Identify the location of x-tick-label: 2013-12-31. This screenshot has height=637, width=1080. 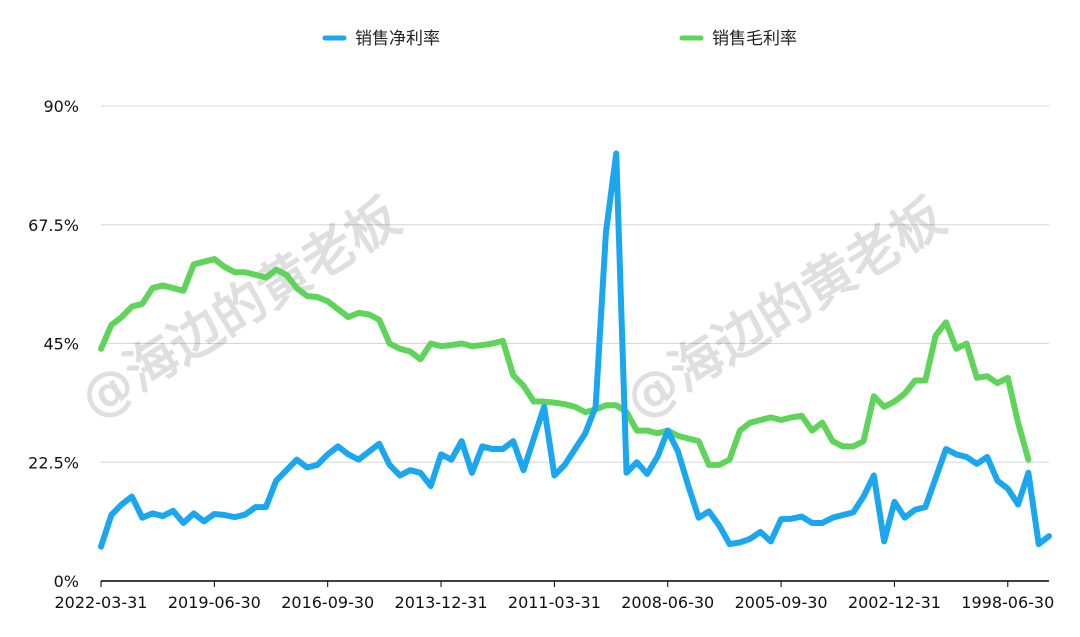
(441, 602).